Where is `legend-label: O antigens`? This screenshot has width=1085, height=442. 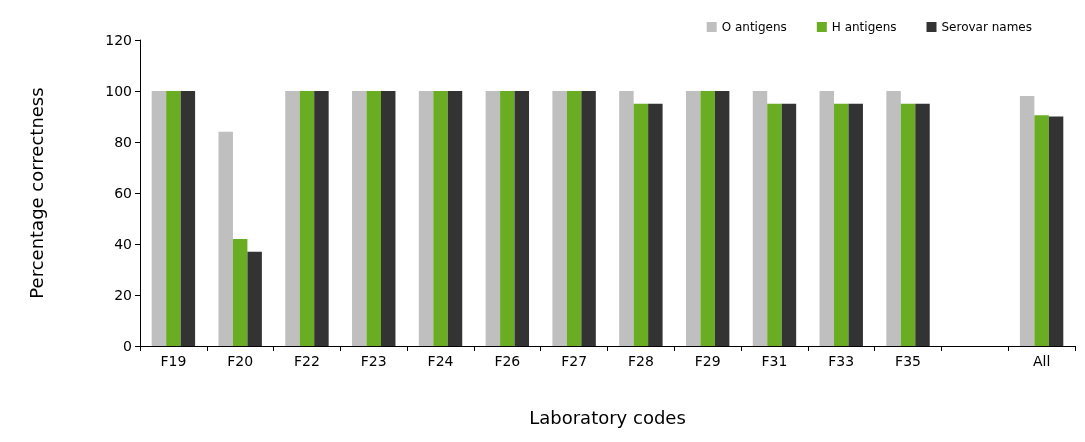
legend-label: O antigens is located at coordinates (754, 27).